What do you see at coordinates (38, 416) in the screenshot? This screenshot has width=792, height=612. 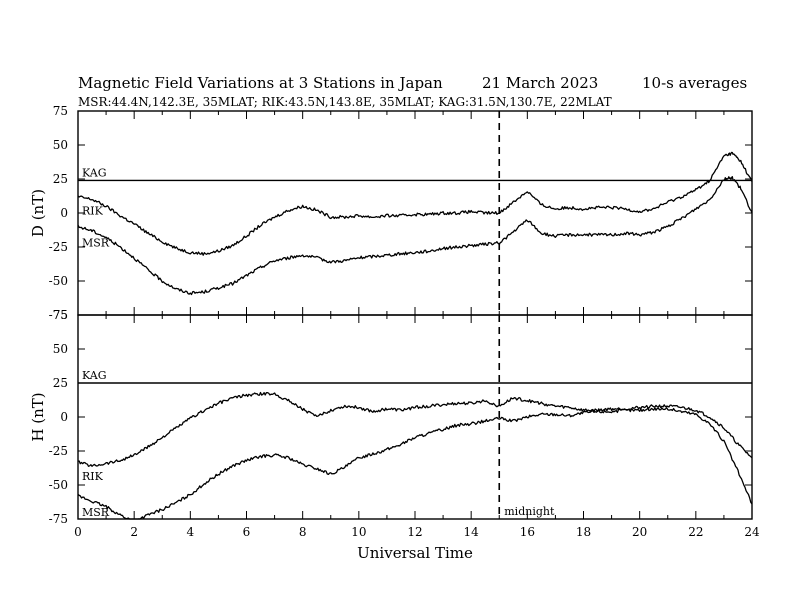 I see `y-axis-label: H (nT)` at bounding box center [38, 416].